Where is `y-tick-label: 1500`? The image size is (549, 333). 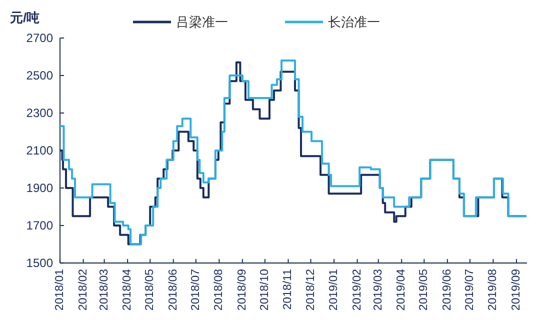 y-tick-label: 1500 is located at coordinates (40, 263).